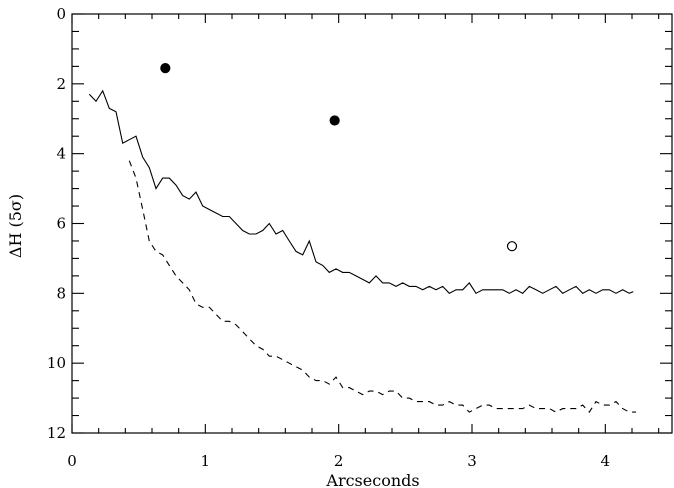  I want to click on y-tick-label: 8, so click(61, 293).